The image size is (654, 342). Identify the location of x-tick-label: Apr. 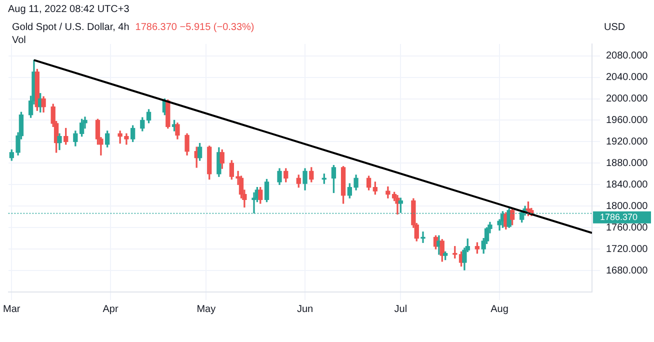
(110, 309).